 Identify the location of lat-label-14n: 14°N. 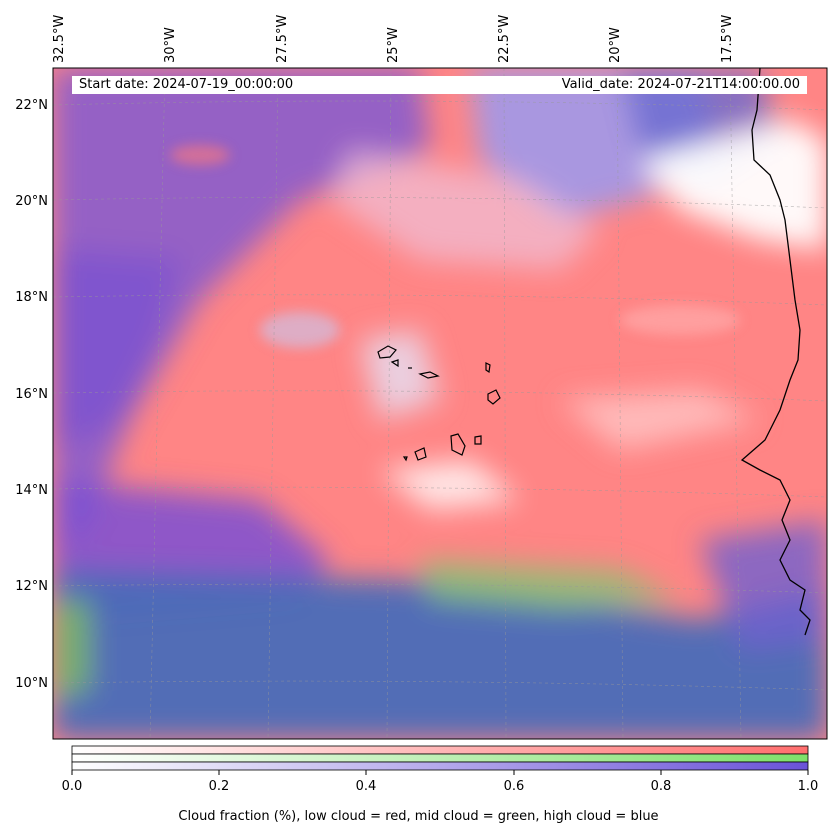
(31, 490).